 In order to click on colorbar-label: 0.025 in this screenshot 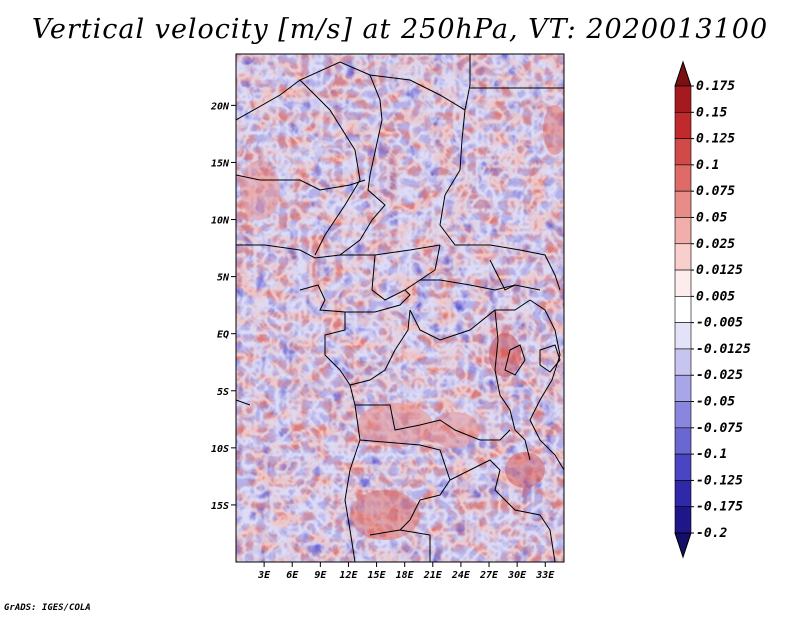, I will do `click(715, 244)`.